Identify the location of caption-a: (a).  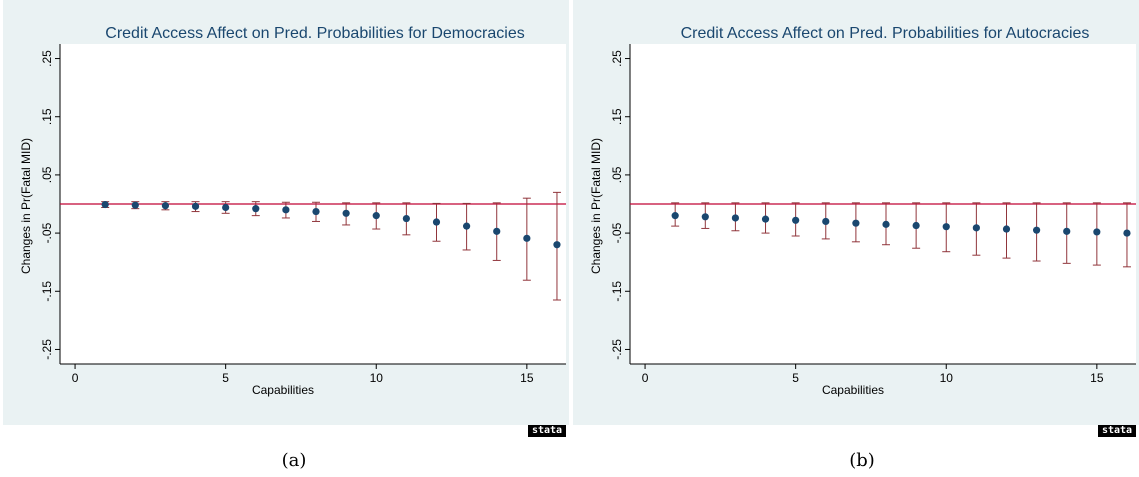
(294, 460).